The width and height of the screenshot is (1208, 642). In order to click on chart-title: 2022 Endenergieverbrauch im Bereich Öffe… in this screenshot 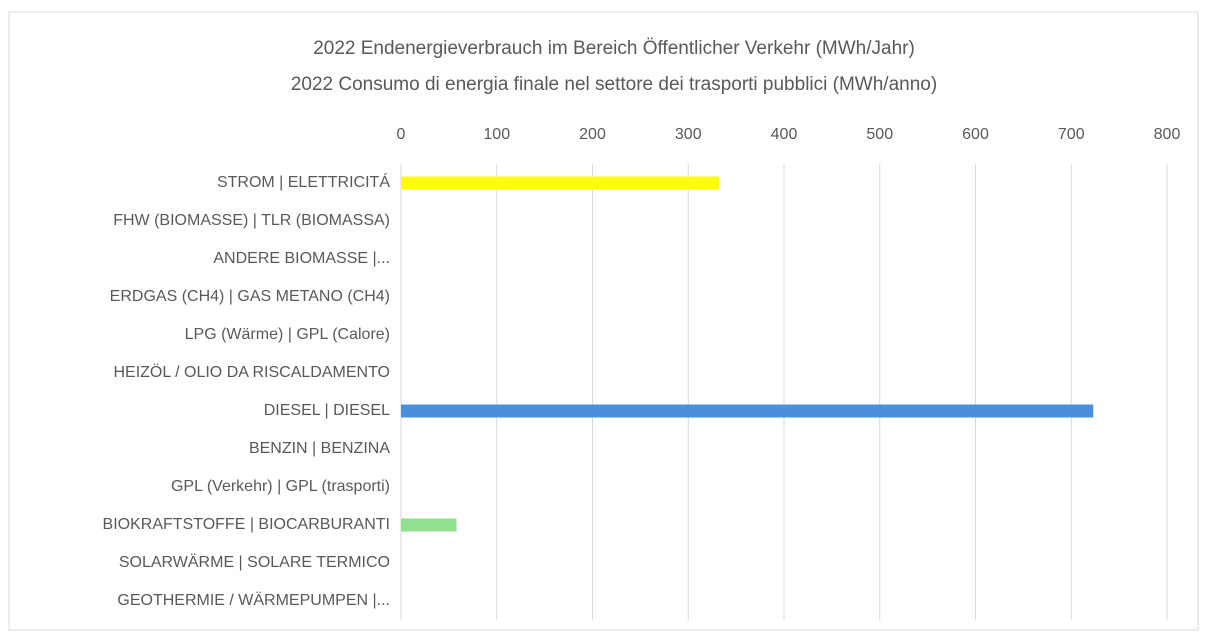, I will do `click(614, 48)`.